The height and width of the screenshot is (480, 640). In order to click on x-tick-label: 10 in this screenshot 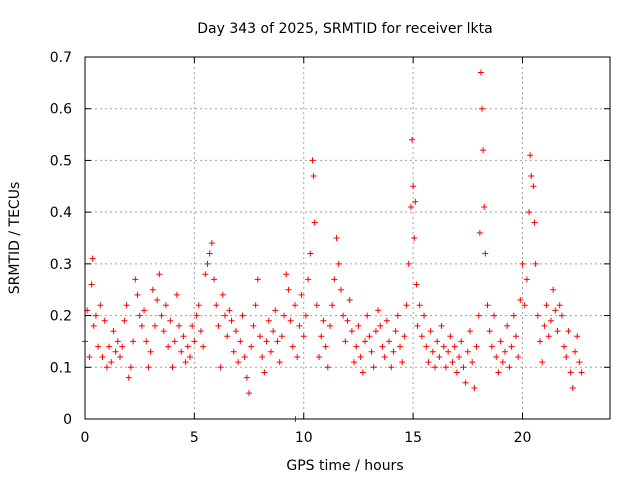, I will do `click(304, 438)`.